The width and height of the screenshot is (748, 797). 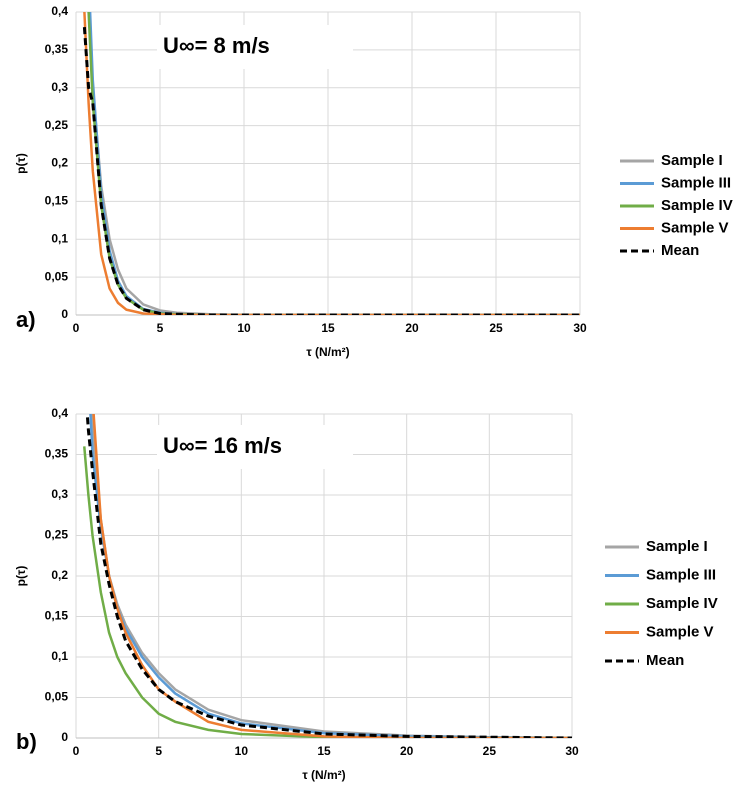 I want to click on panel-label: b), so click(x=26, y=741).